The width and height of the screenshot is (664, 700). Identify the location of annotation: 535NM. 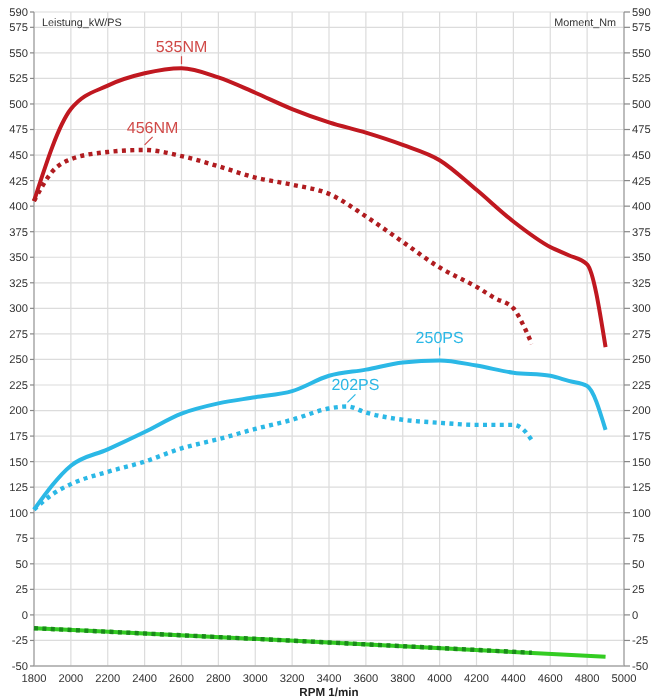
(181, 47).